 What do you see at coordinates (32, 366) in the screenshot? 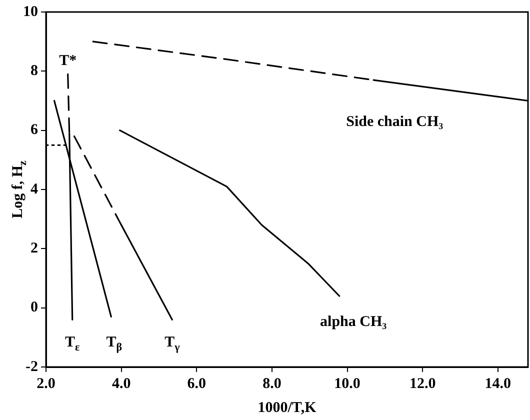
I see `y-tick-label: -2` at bounding box center [32, 366].